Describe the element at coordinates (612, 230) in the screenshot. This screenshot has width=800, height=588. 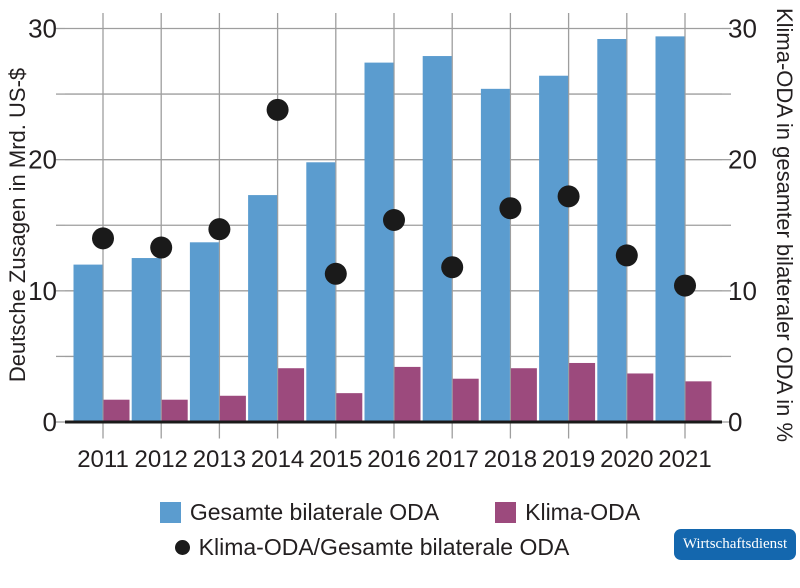
I see `bar-gesamte-bilaterale-oda-2020` at that location.